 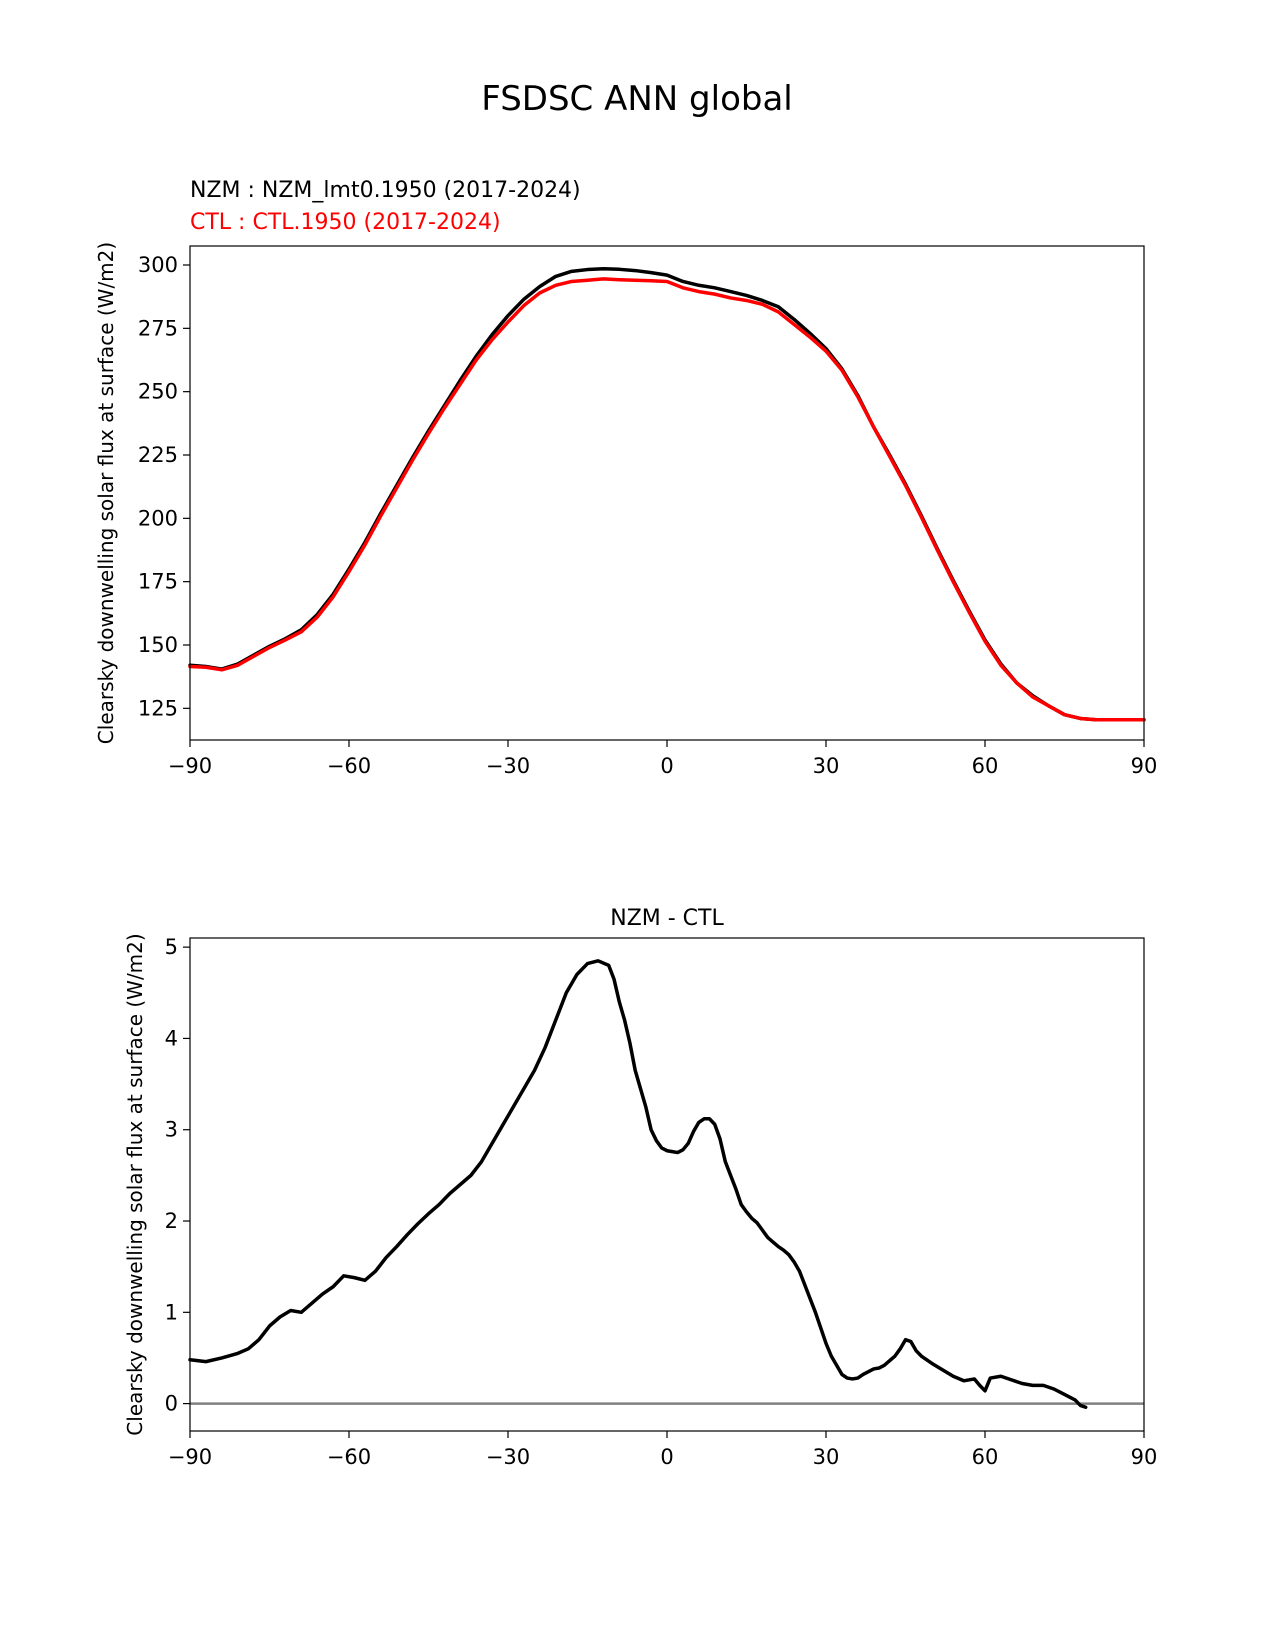 What do you see at coordinates (158, 708) in the screenshot?
I see `top-y-tick-label: 125` at bounding box center [158, 708].